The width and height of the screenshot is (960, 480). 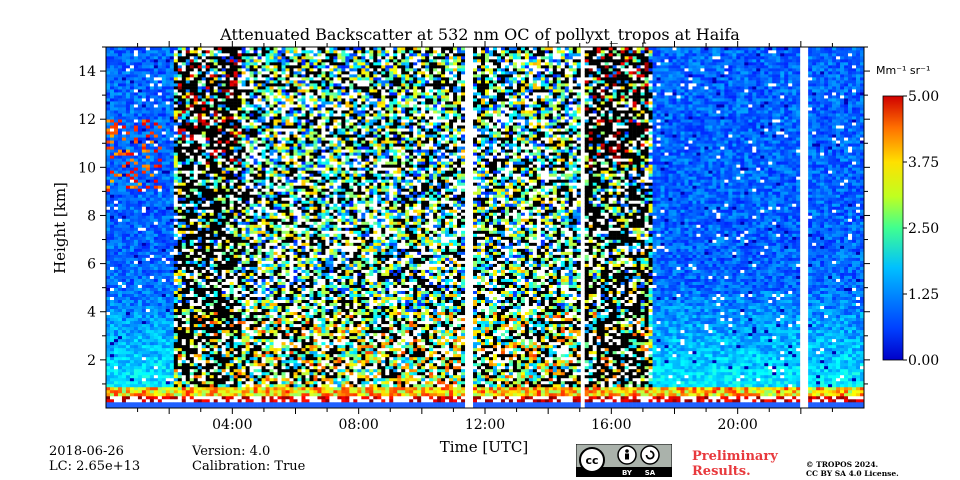 I want to click on y-tick-label: 4, so click(x=91, y=313).